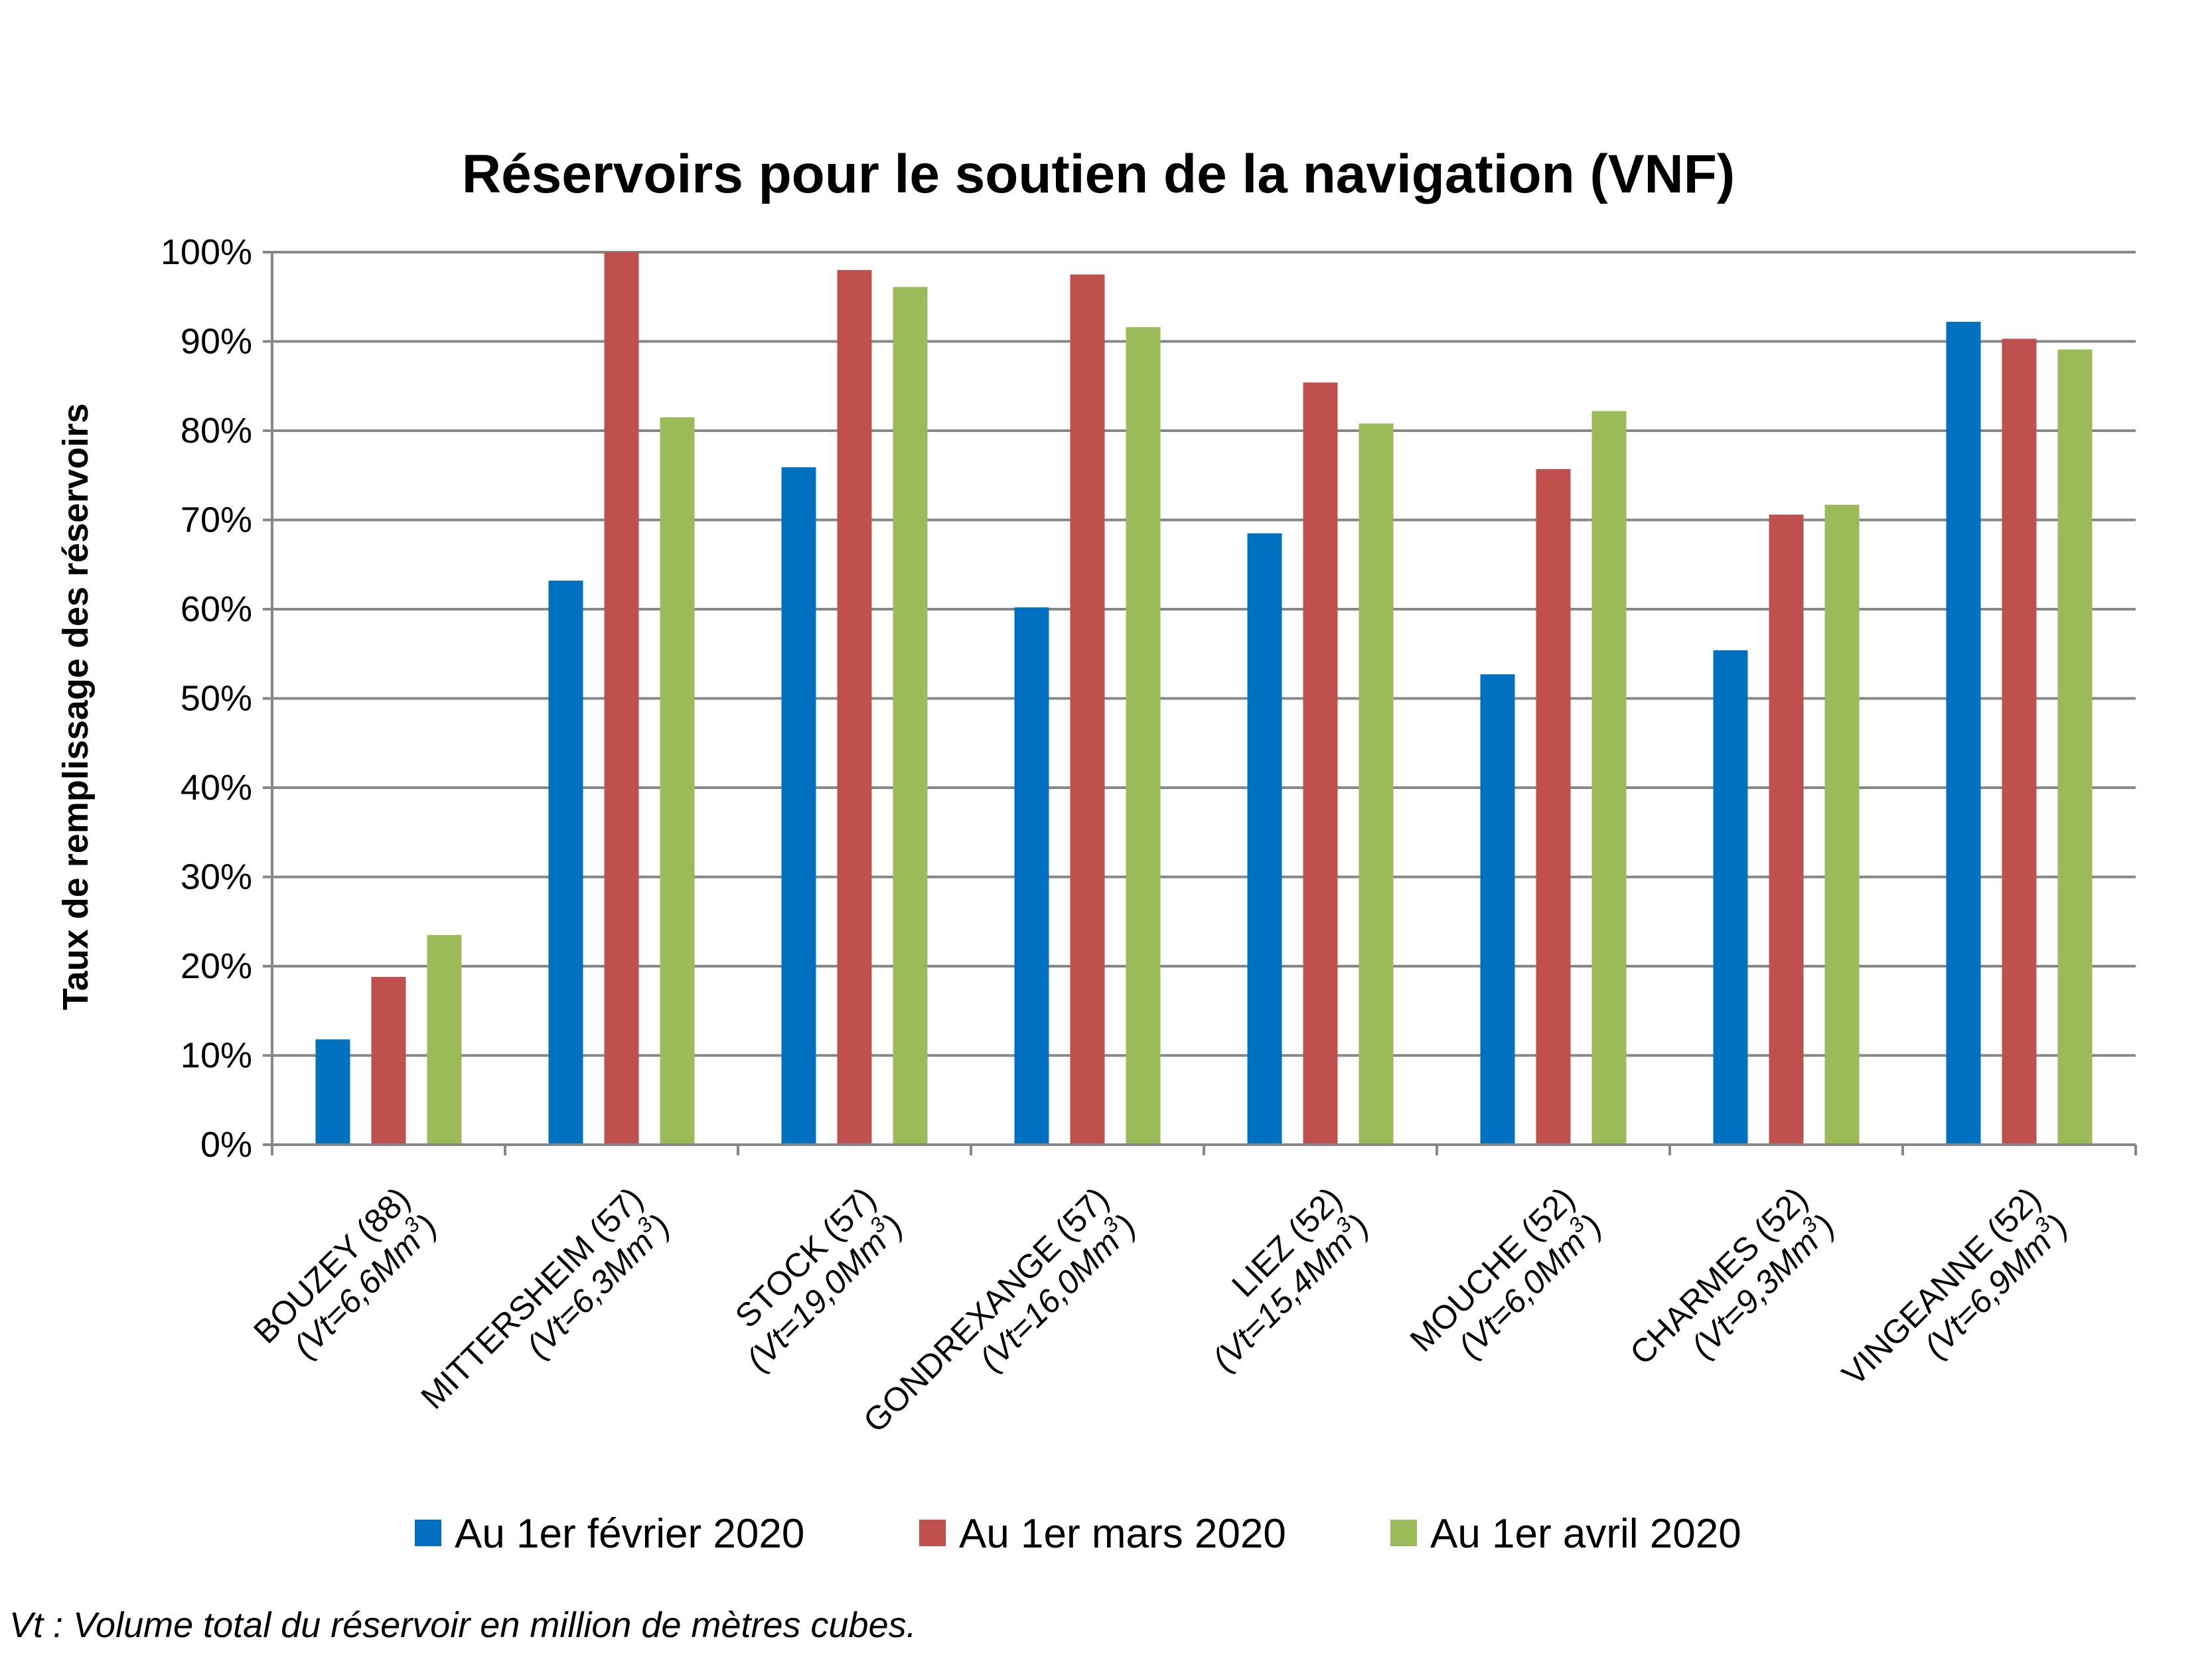  I want to click on y-tick-label: 10%, so click(216, 1056).